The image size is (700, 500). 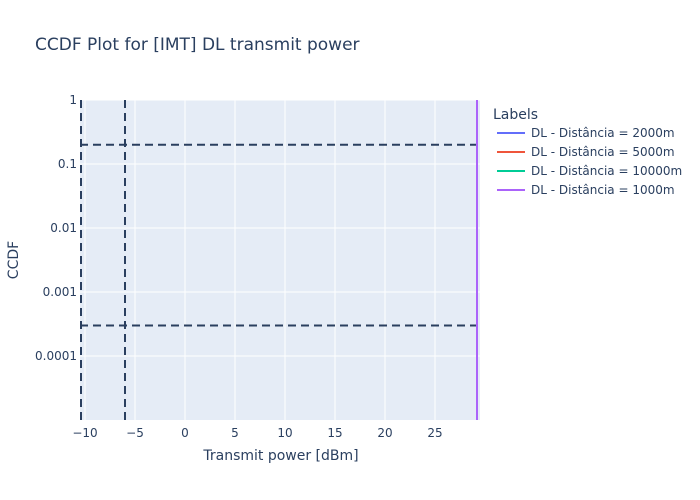 I want to click on y-axis-ticks: 1 0.1 0.01 0.001 0.0001, so click(x=56, y=228).